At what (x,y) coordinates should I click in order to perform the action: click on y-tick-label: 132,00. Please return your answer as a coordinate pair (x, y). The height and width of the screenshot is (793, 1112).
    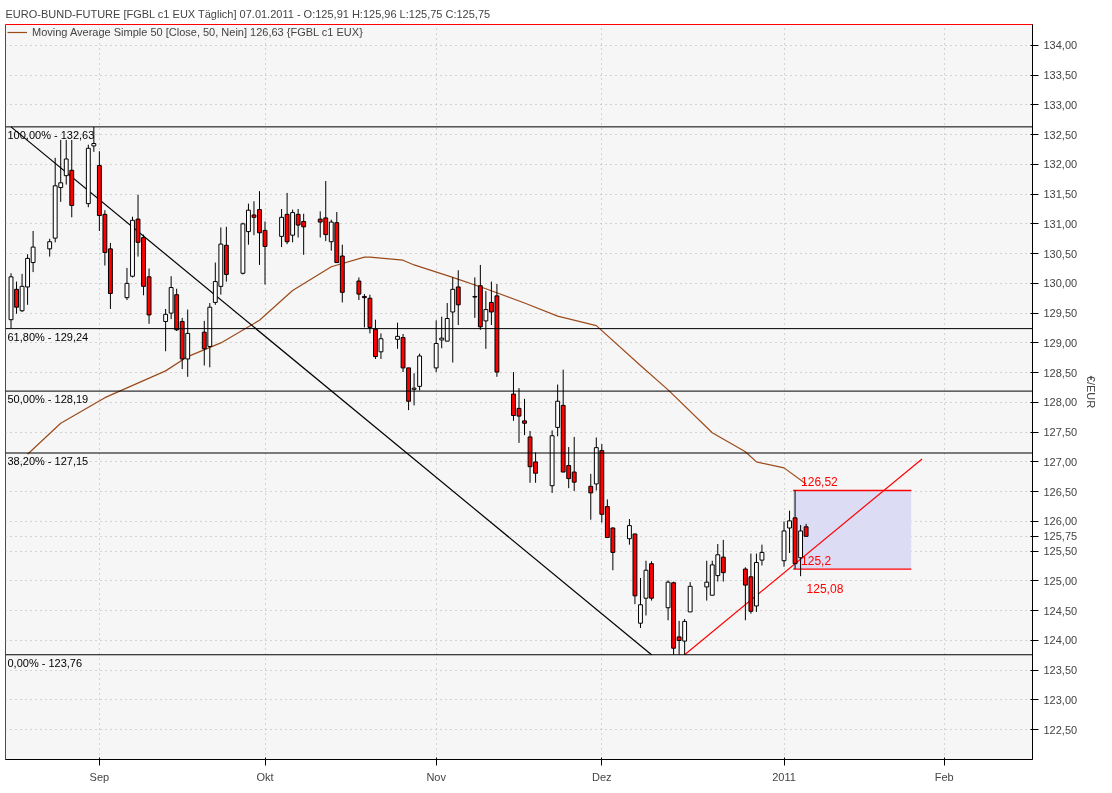
    Looking at the image, I should click on (1060, 164).